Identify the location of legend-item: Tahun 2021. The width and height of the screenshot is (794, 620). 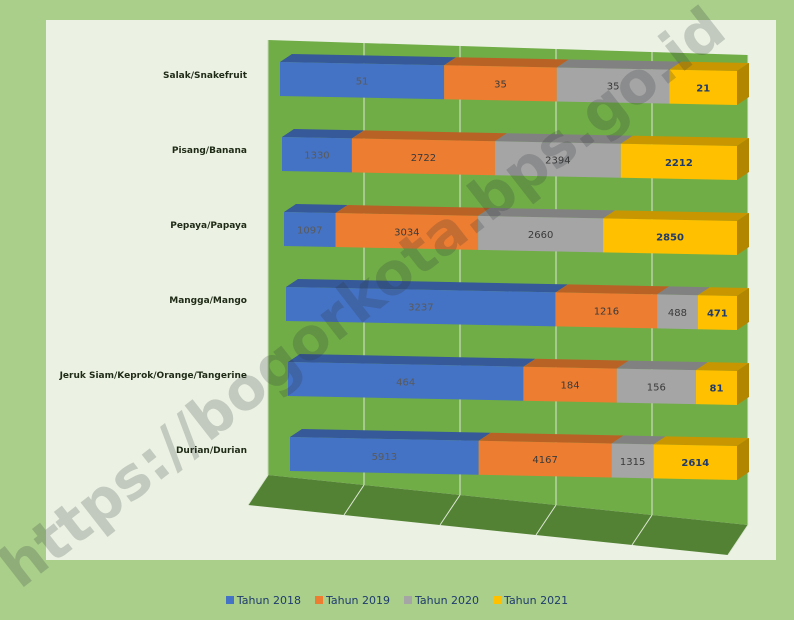
(530, 600).